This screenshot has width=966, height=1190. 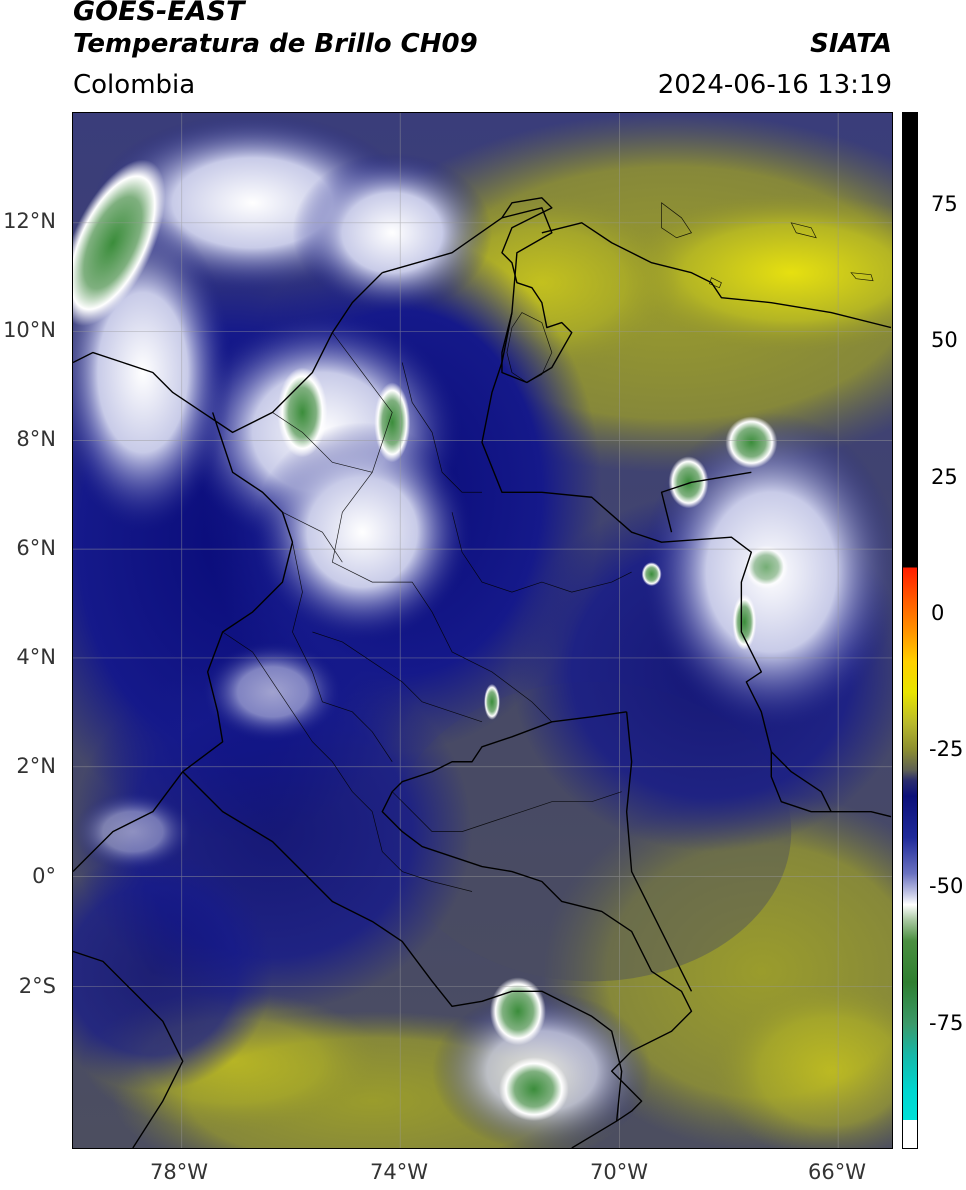 What do you see at coordinates (659, 851) in the screenshot?
I see `brazil-border` at bounding box center [659, 851].